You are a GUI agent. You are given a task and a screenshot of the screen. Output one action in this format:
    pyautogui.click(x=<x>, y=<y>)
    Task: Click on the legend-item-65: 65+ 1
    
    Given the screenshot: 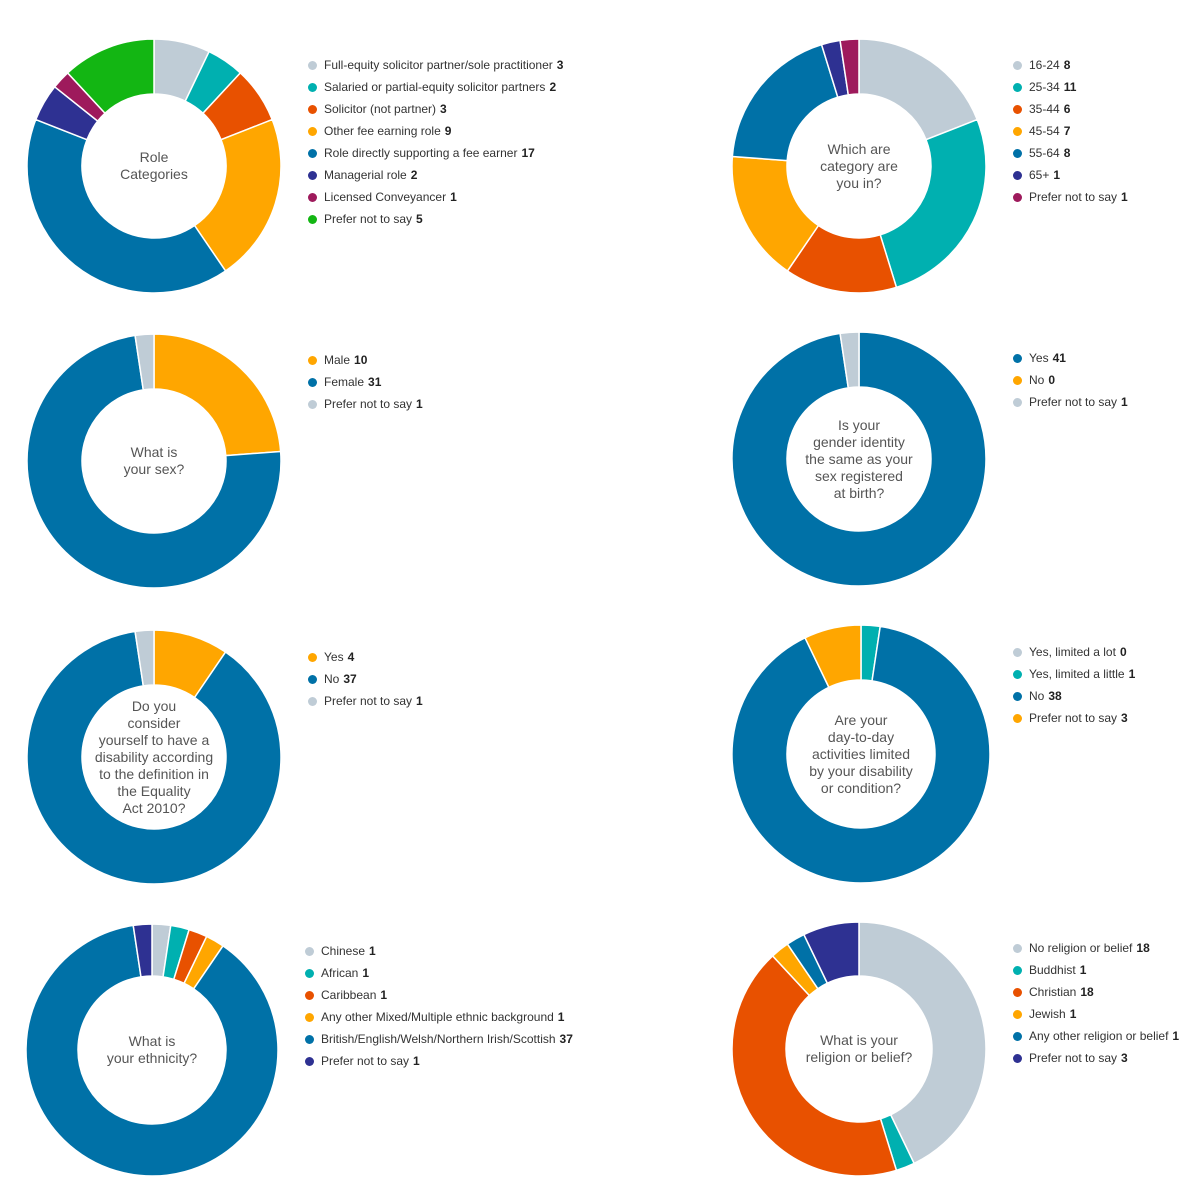 What is the action you would take?
    pyautogui.click(x=1070, y=175)
    